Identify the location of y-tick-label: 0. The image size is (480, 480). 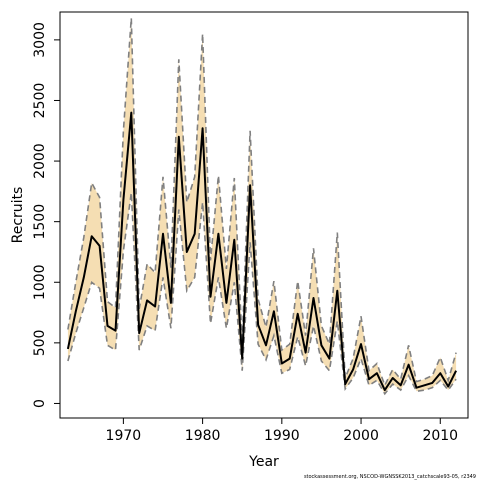
(40, 403).